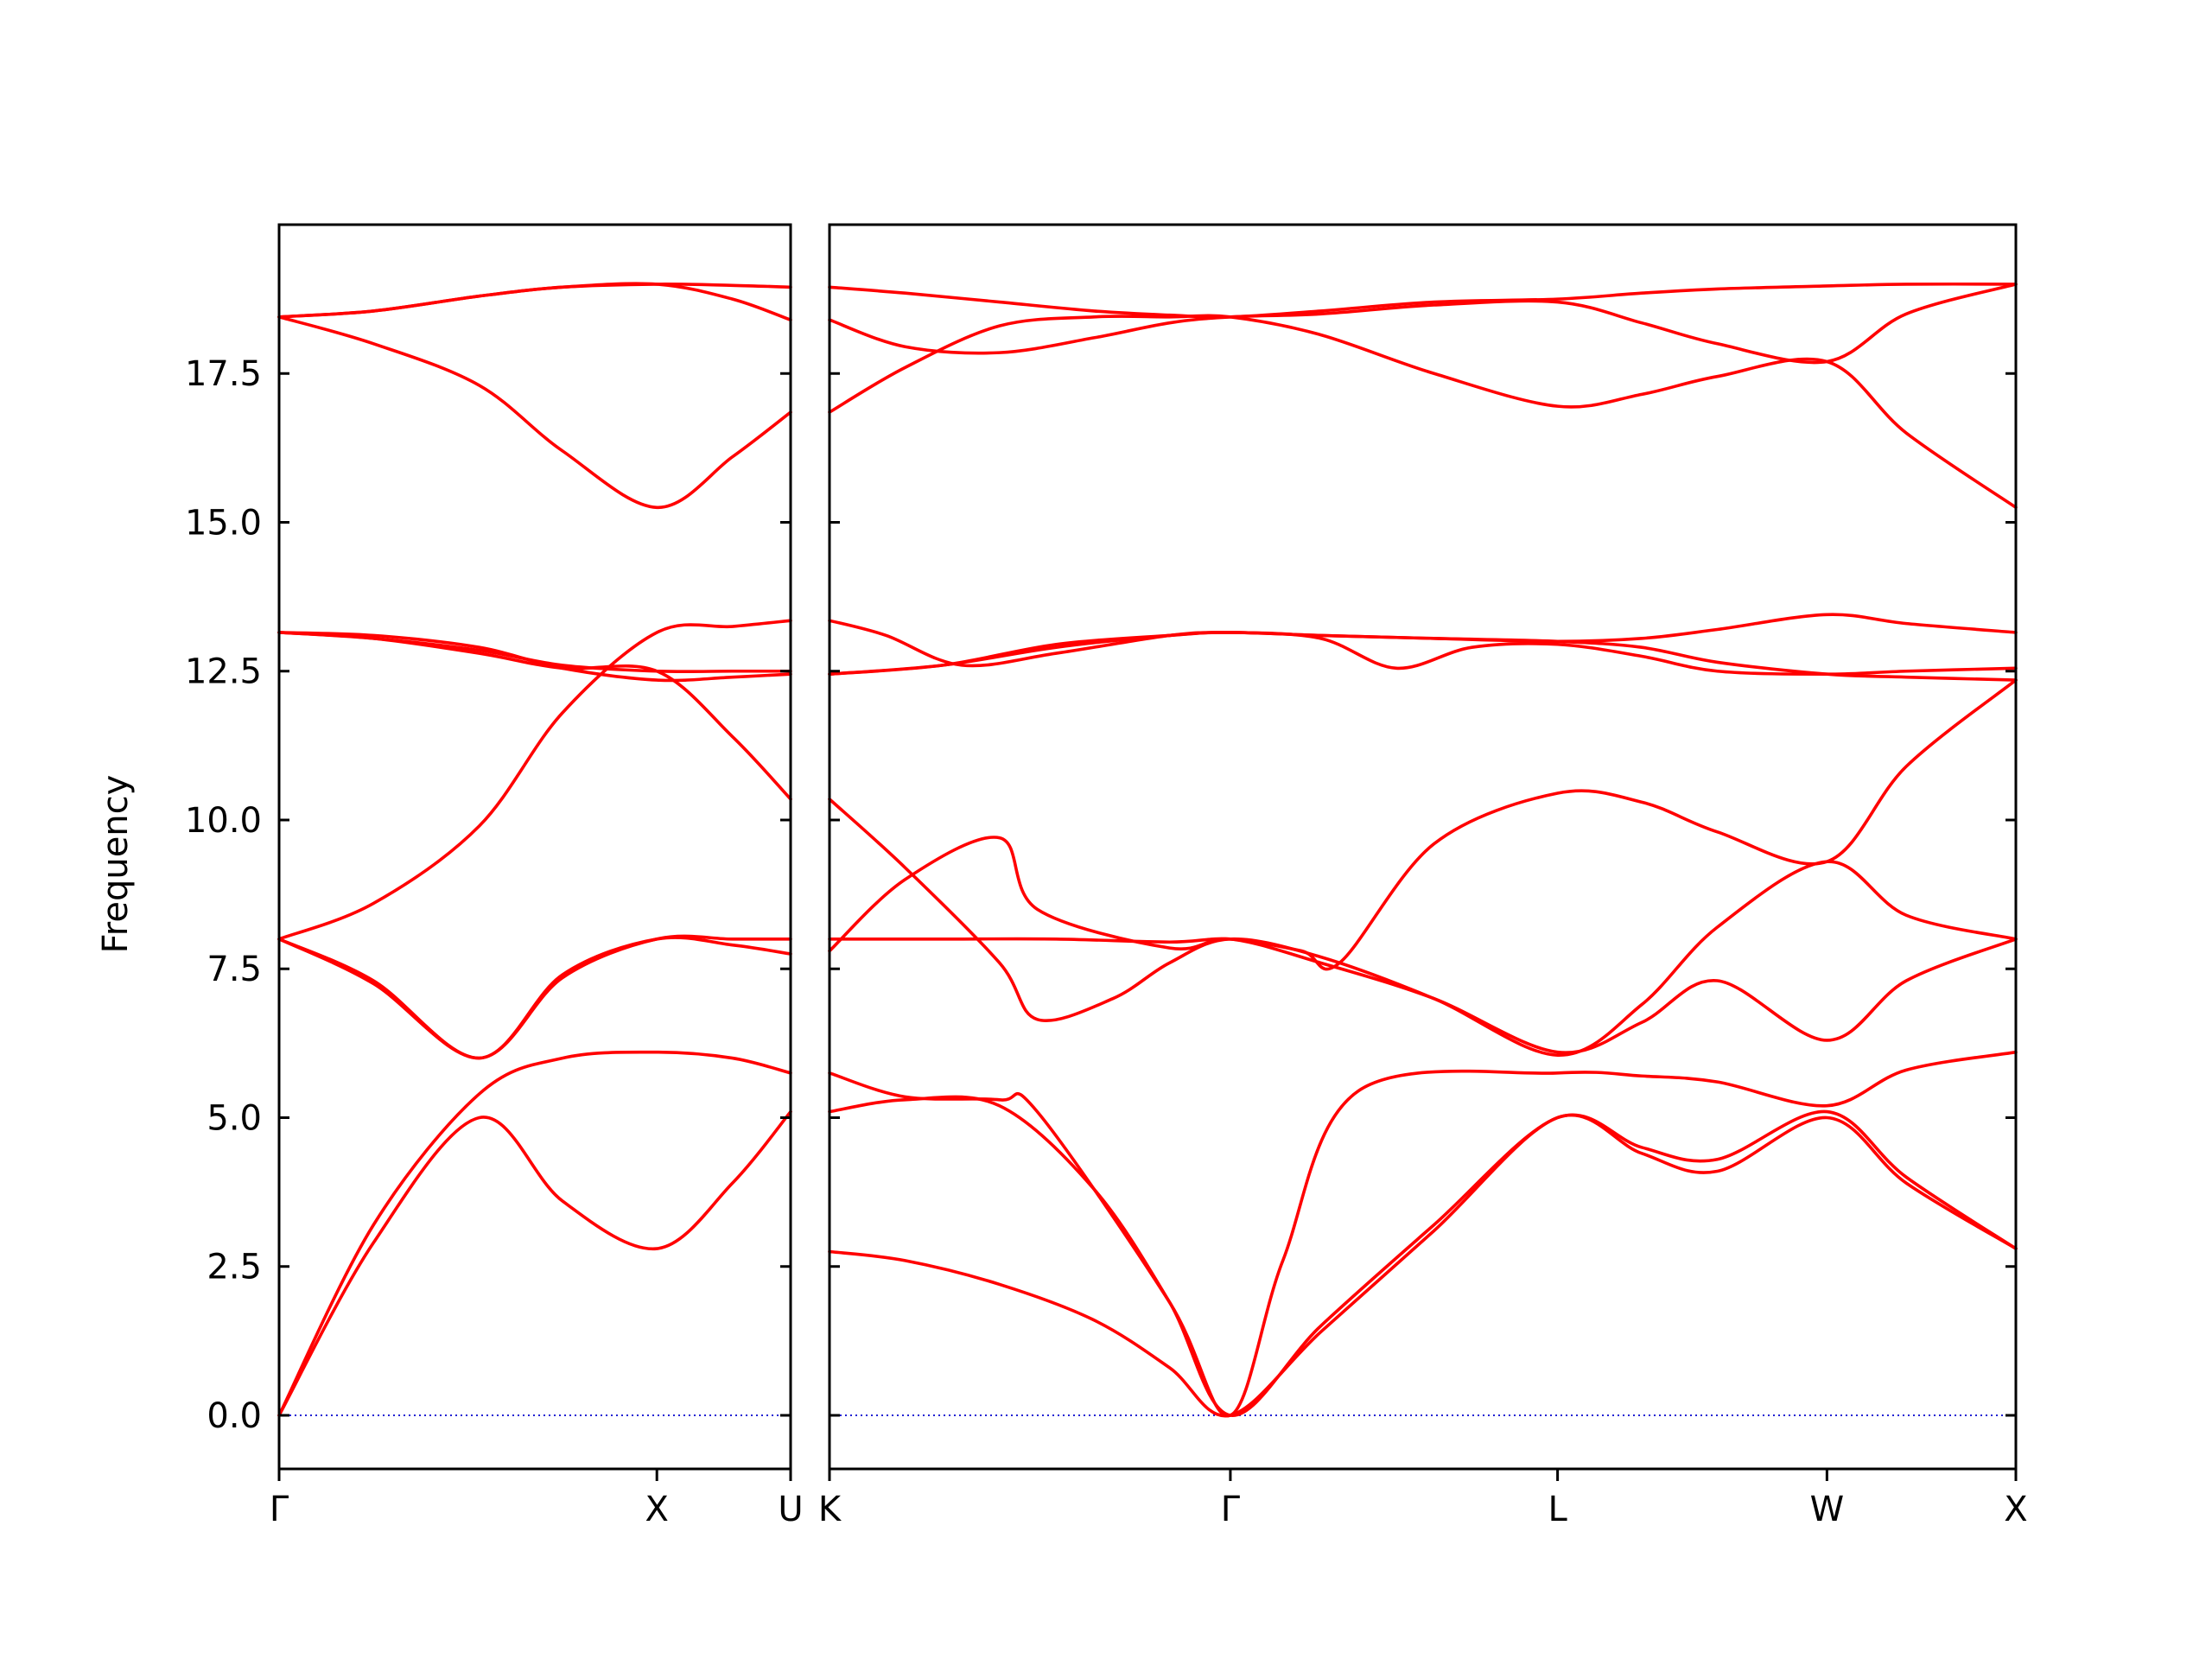  What do you see at coordinates (234, 1267) in the screenshot?
I see `y-tick-label: 2.5` at bounding box center [234, 1267].